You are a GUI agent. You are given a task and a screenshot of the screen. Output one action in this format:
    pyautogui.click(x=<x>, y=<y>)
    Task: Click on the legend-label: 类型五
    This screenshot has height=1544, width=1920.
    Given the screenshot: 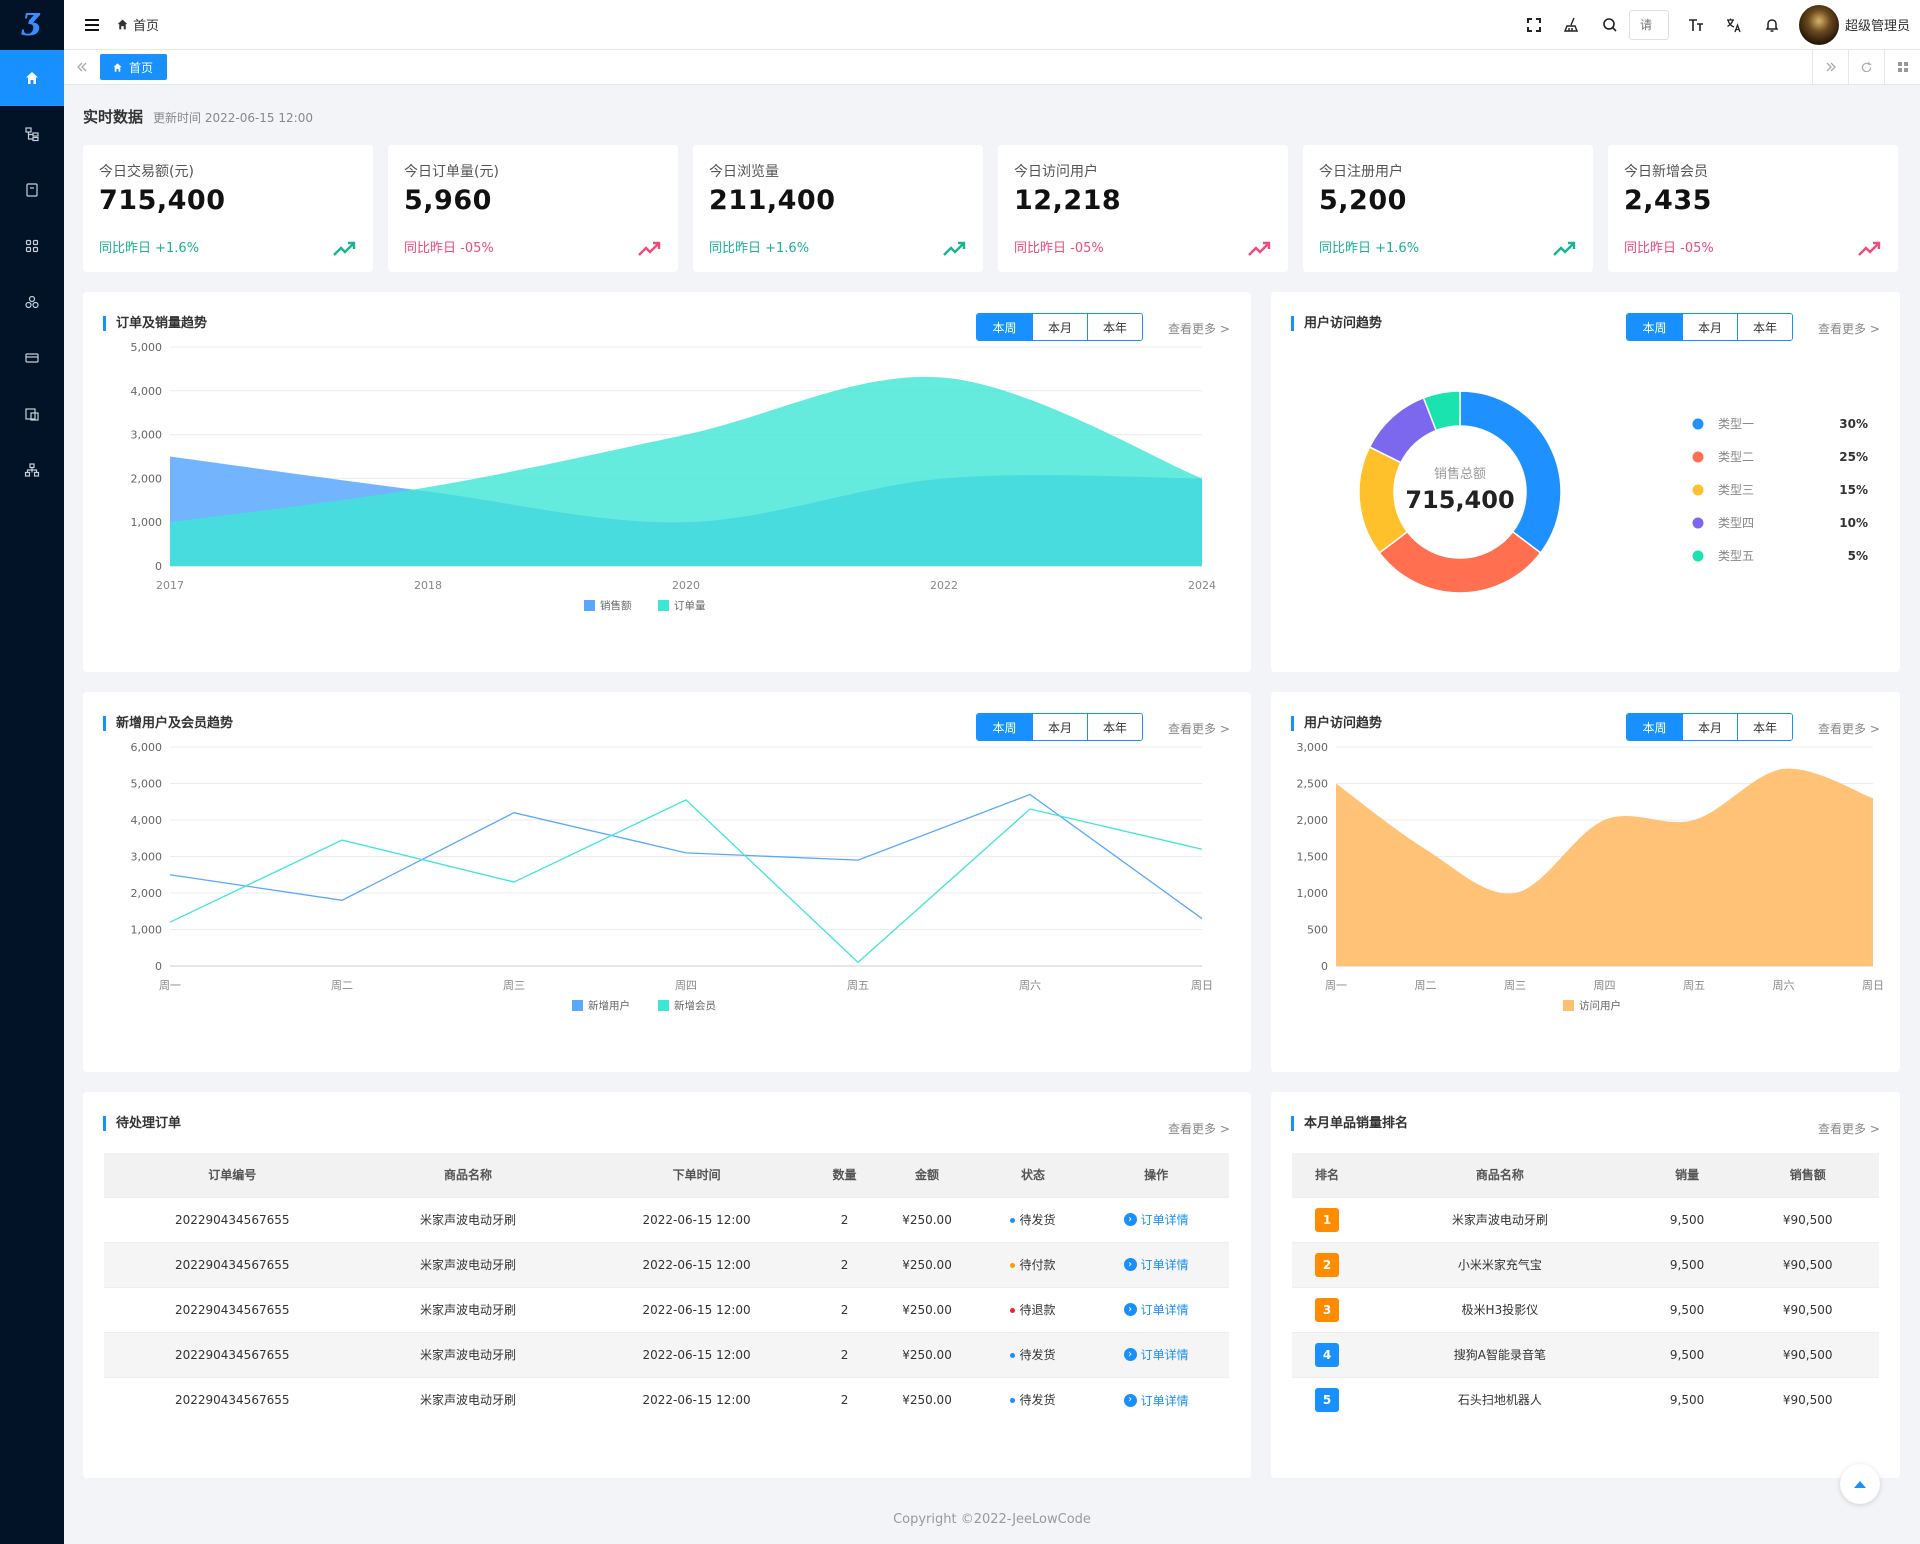 What is the action you would take?
    pyautogui.click(x=1736, y=556)
    